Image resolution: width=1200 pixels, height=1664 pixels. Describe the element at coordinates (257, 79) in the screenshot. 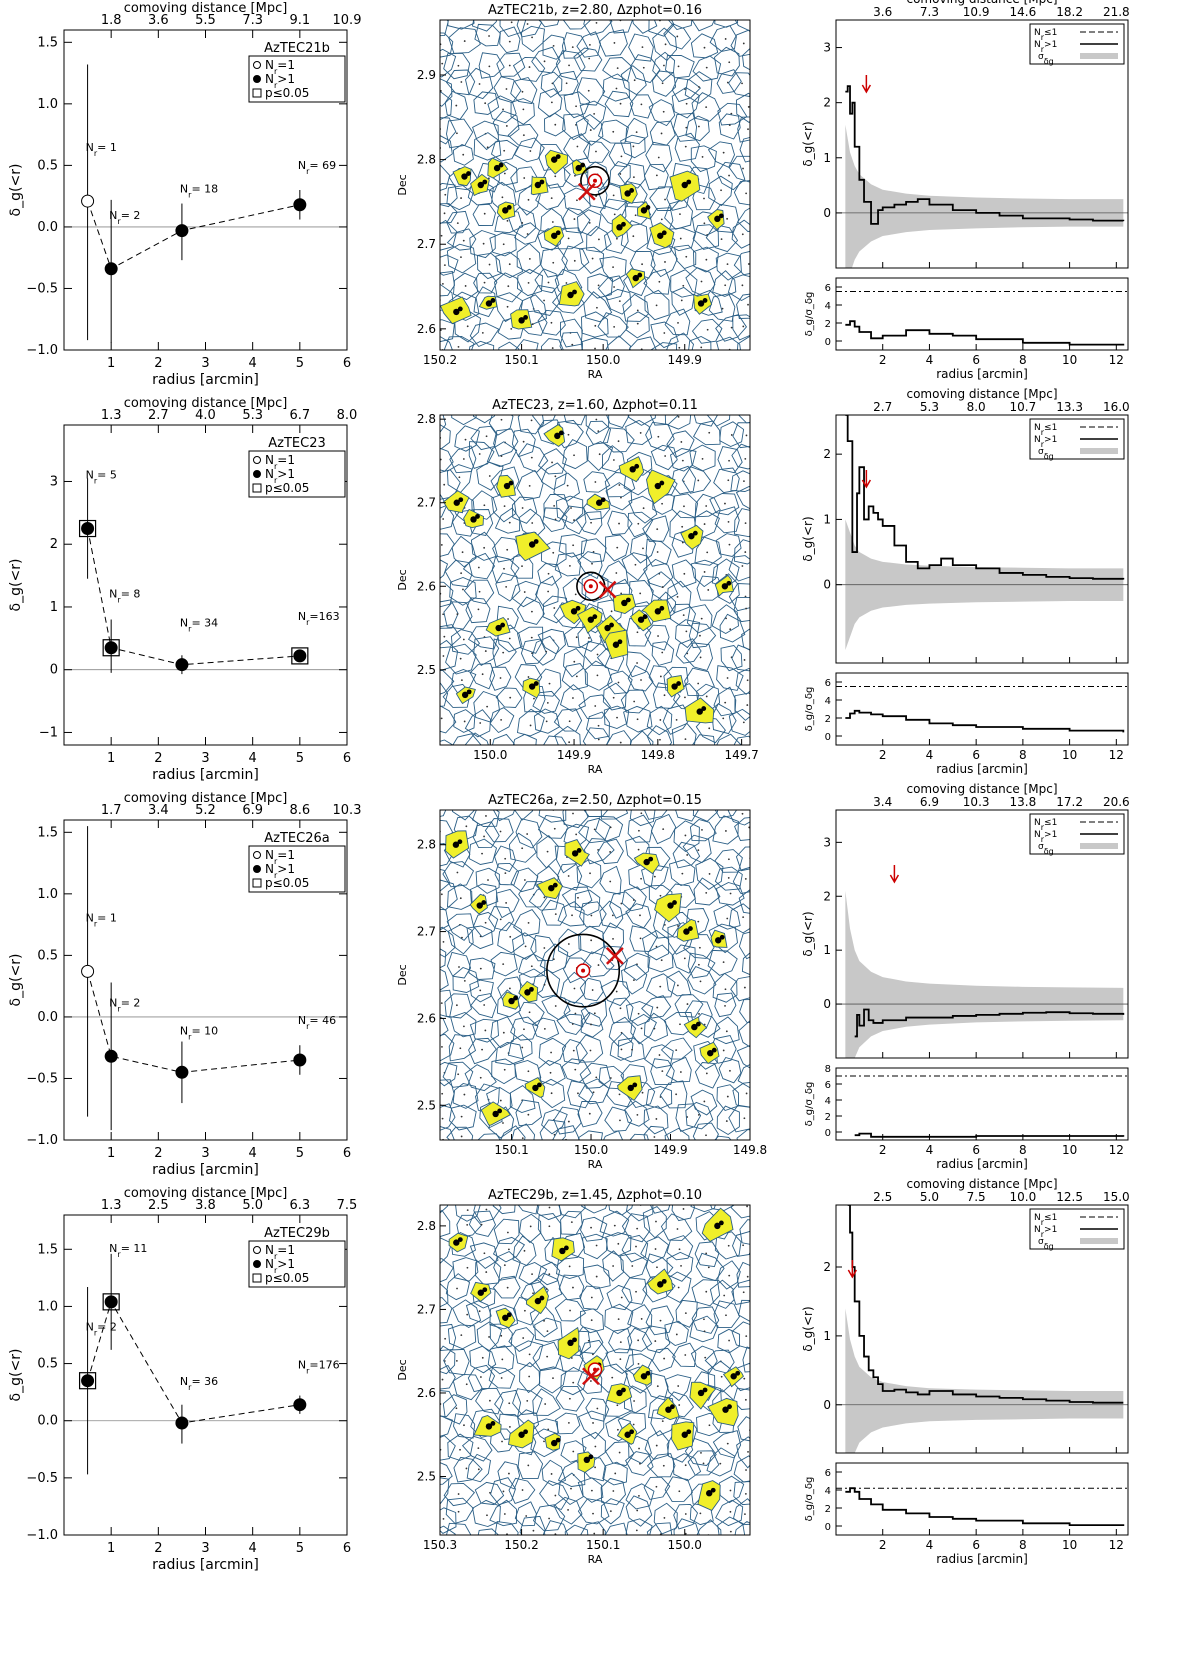

I see `legend-filled-marker` at that location.